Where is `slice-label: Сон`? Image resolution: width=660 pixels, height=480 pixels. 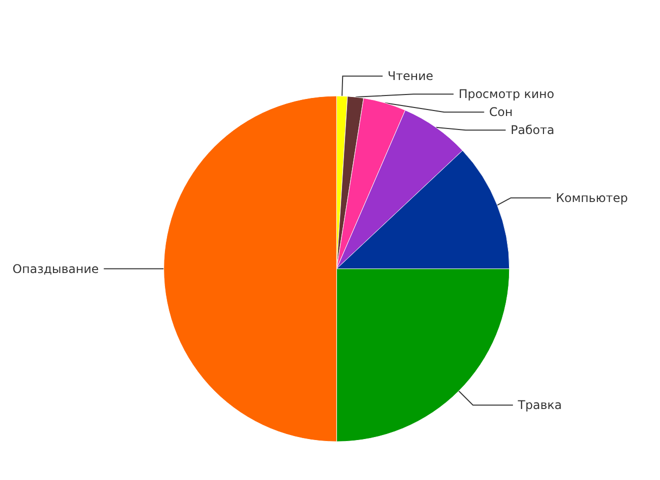 slice-label: Сон is located at coordinates (501, 112).